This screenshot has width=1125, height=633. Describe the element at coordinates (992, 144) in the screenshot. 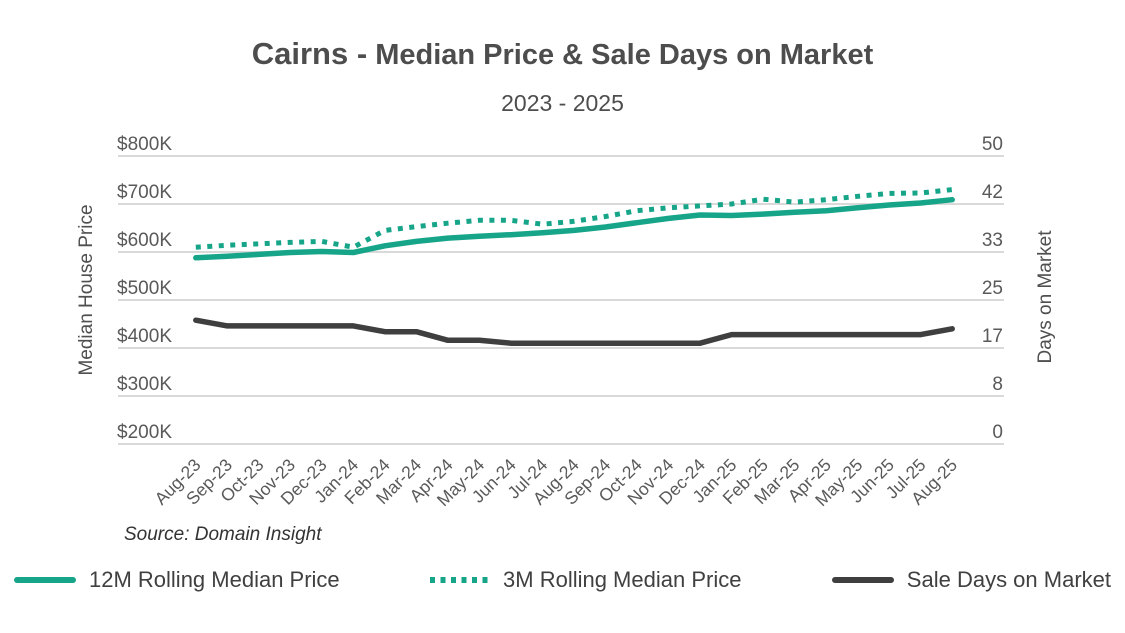

I see `right-axis-tick-label: 50` at that location.